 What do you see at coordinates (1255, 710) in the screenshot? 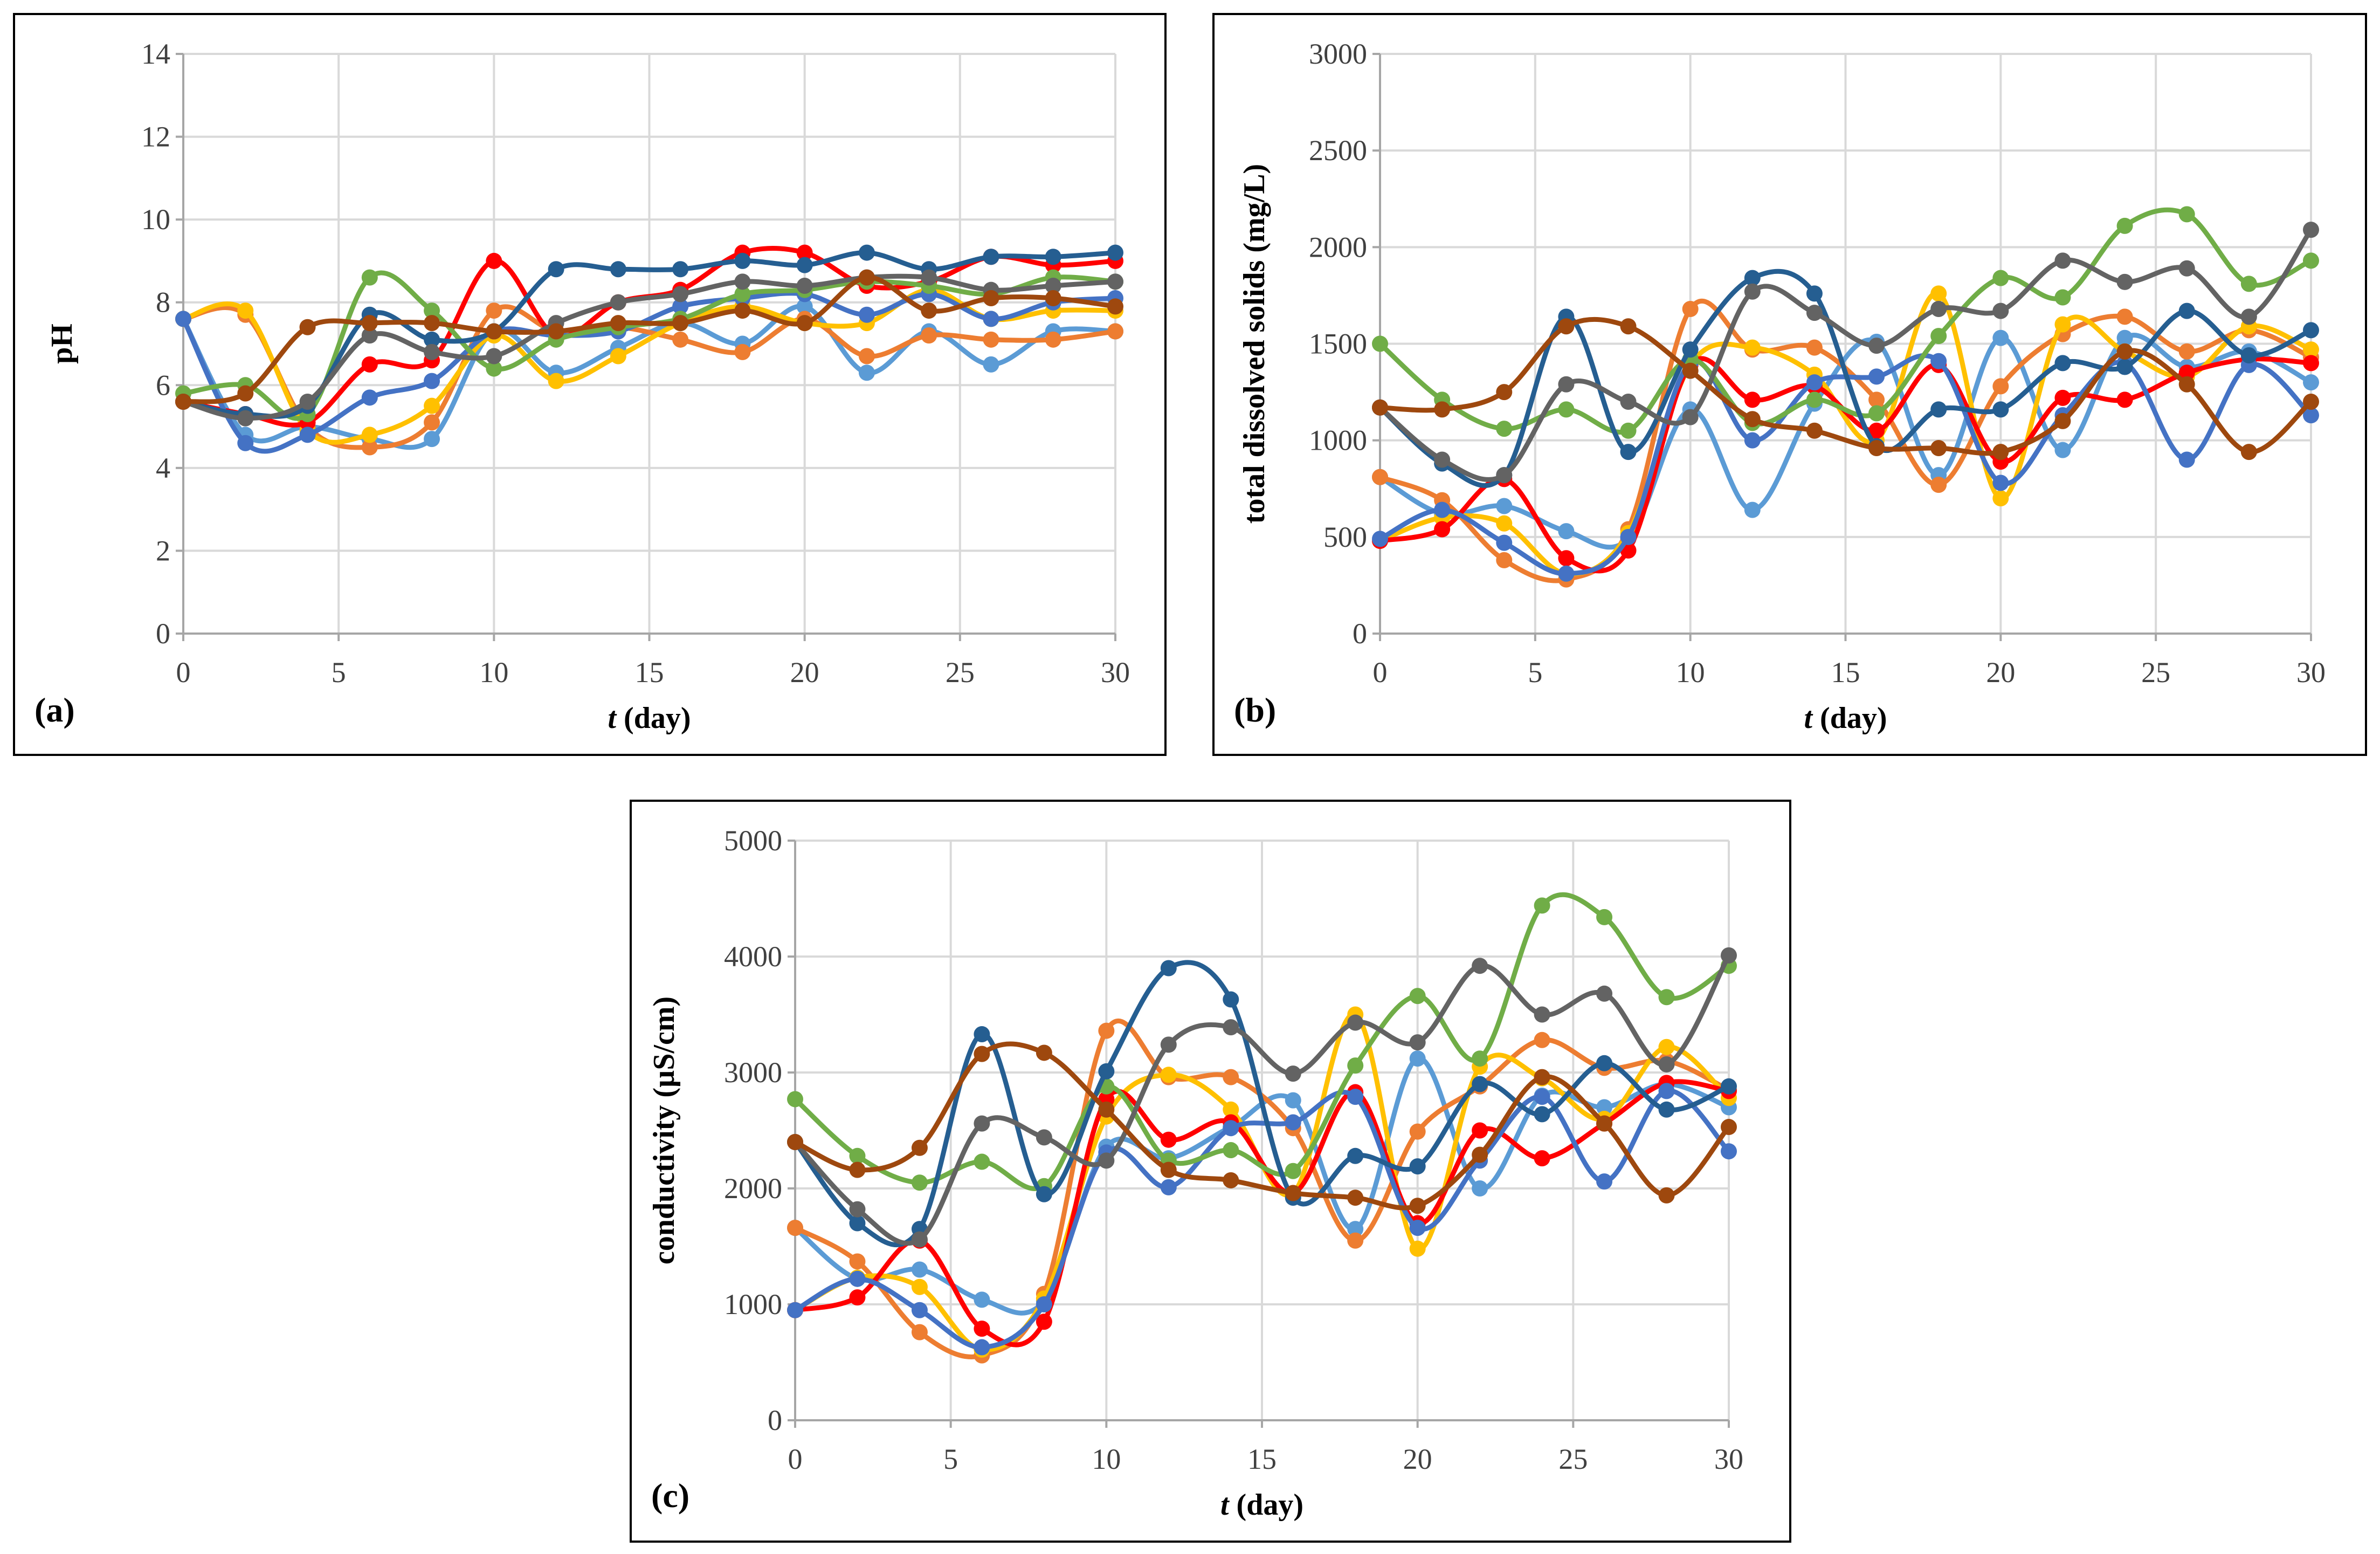
I see `panel-label: (b)` at bounding box center [1255, 710].